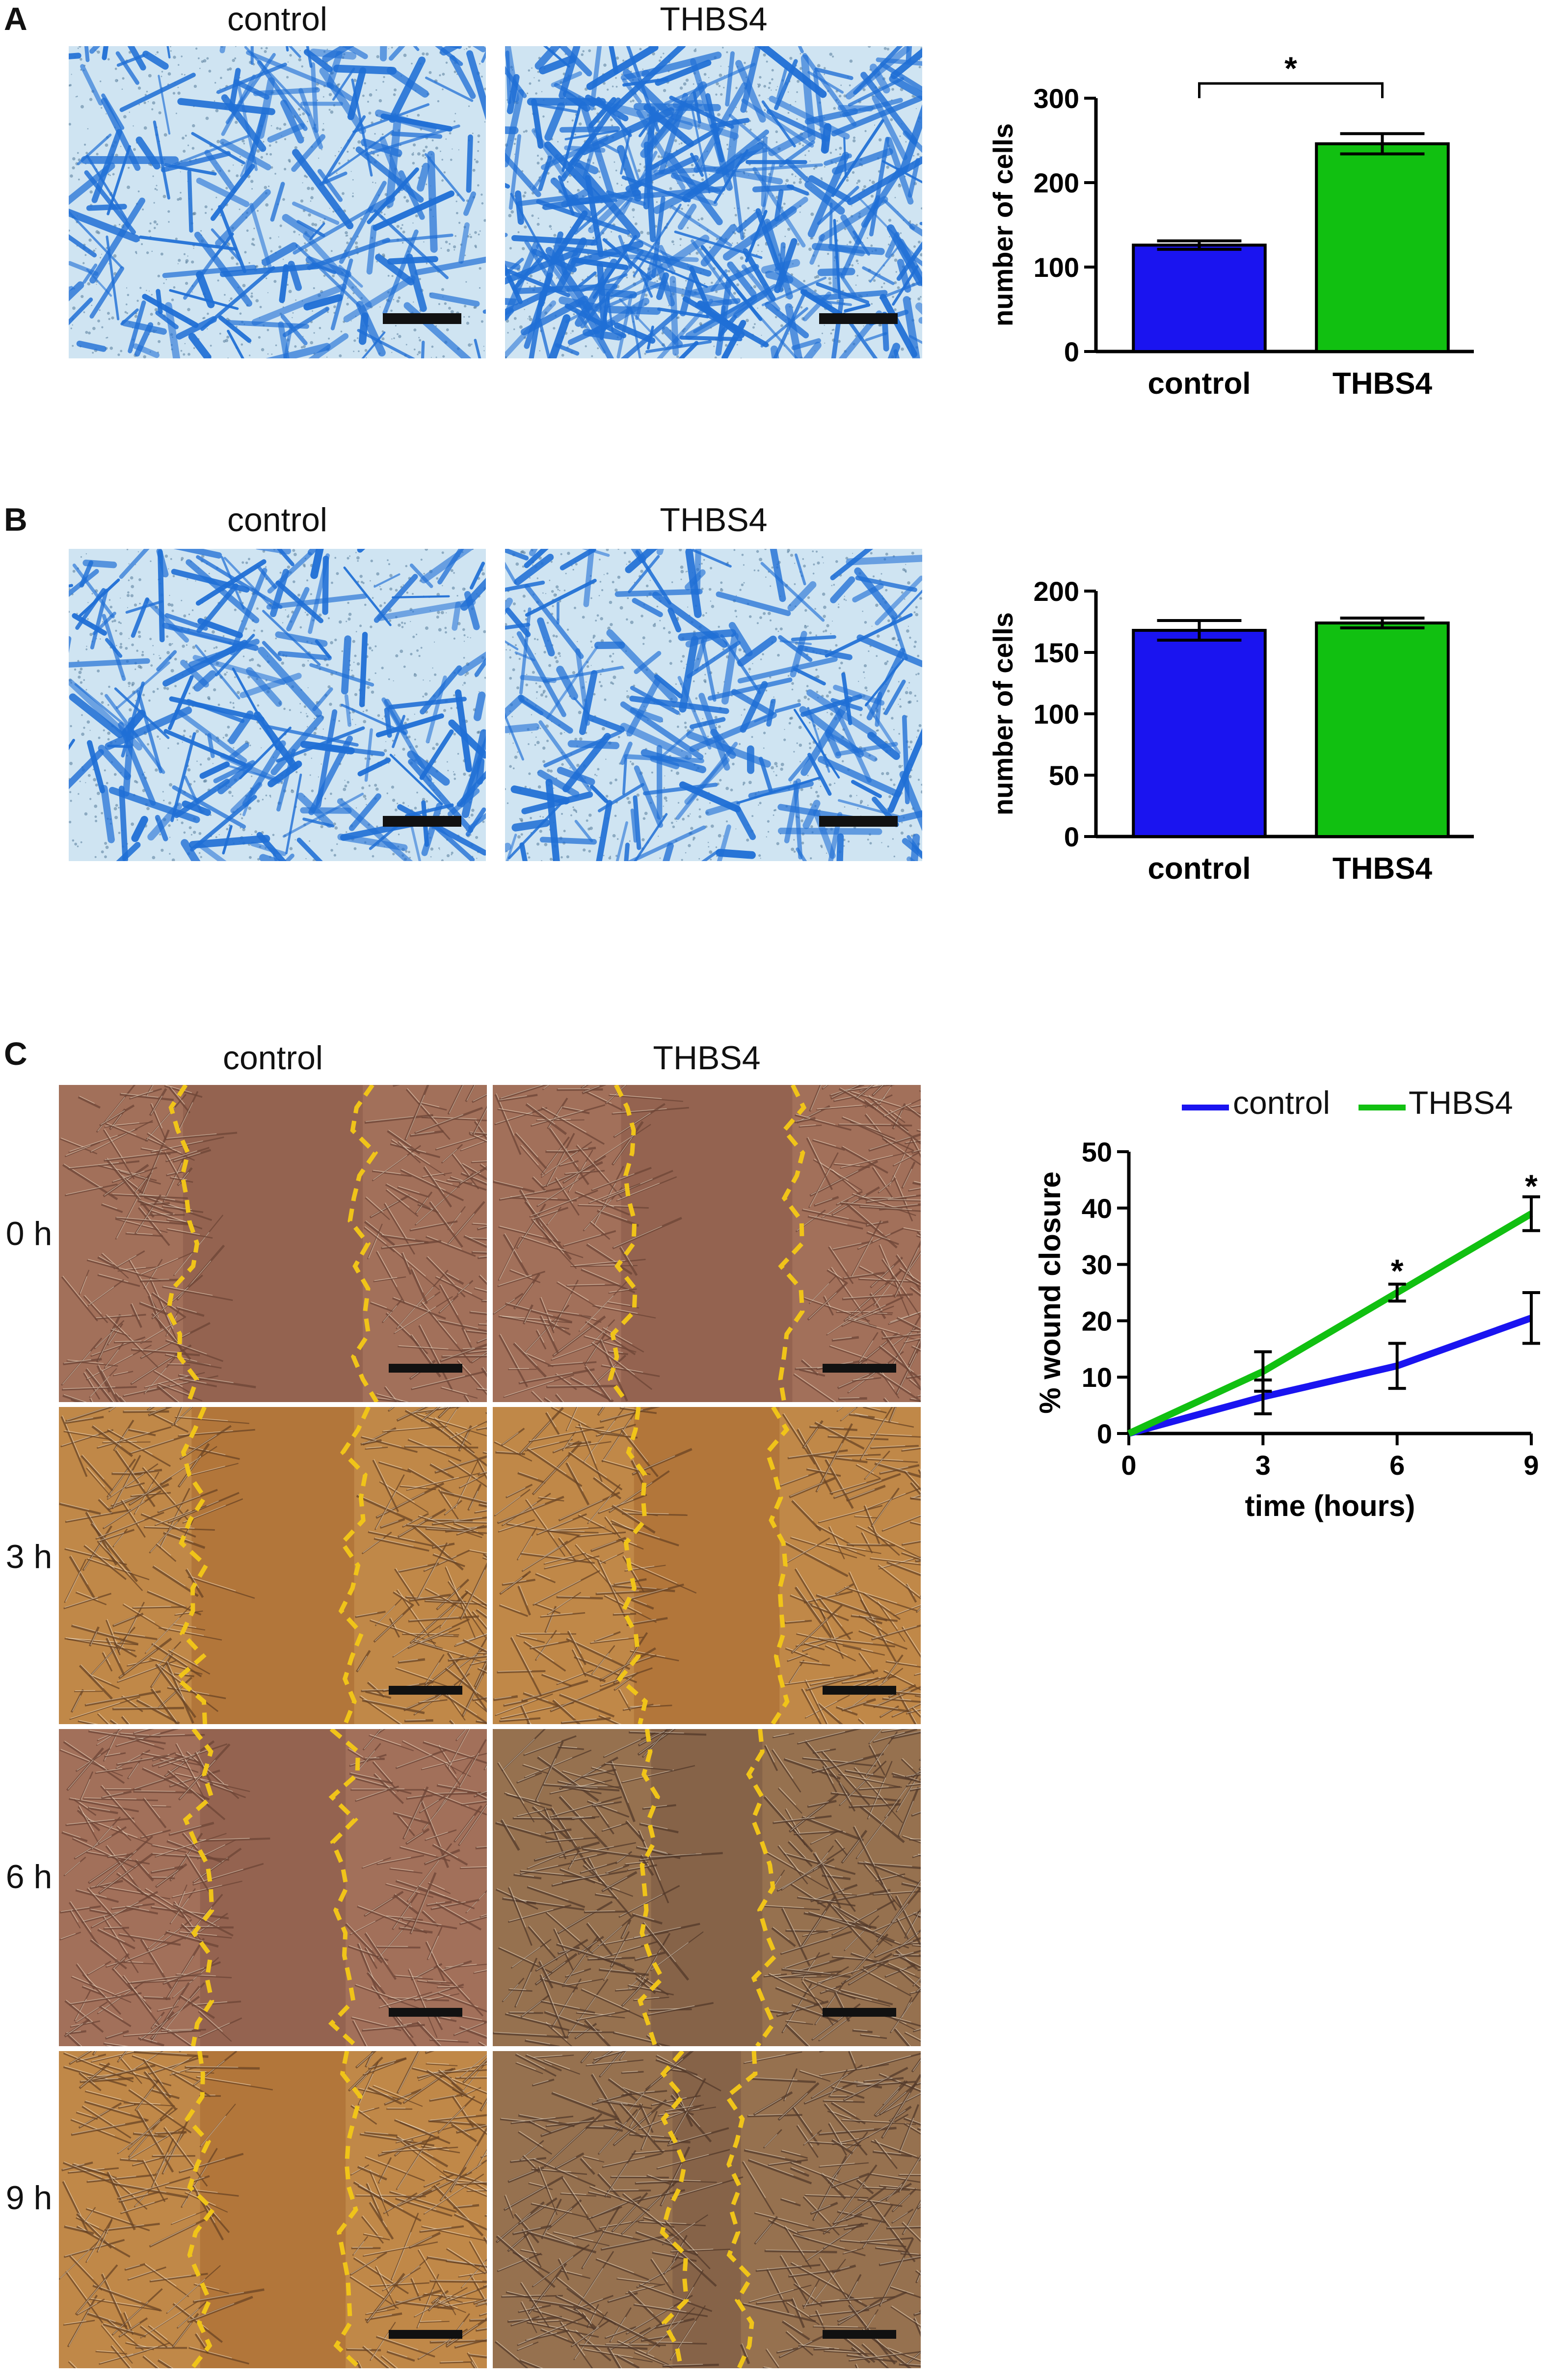 The image size is (1546, 2380). Describe the element at coordinates (1382, 1107) in the screenshot. I see `legend-swatch-thbs4` at that location.